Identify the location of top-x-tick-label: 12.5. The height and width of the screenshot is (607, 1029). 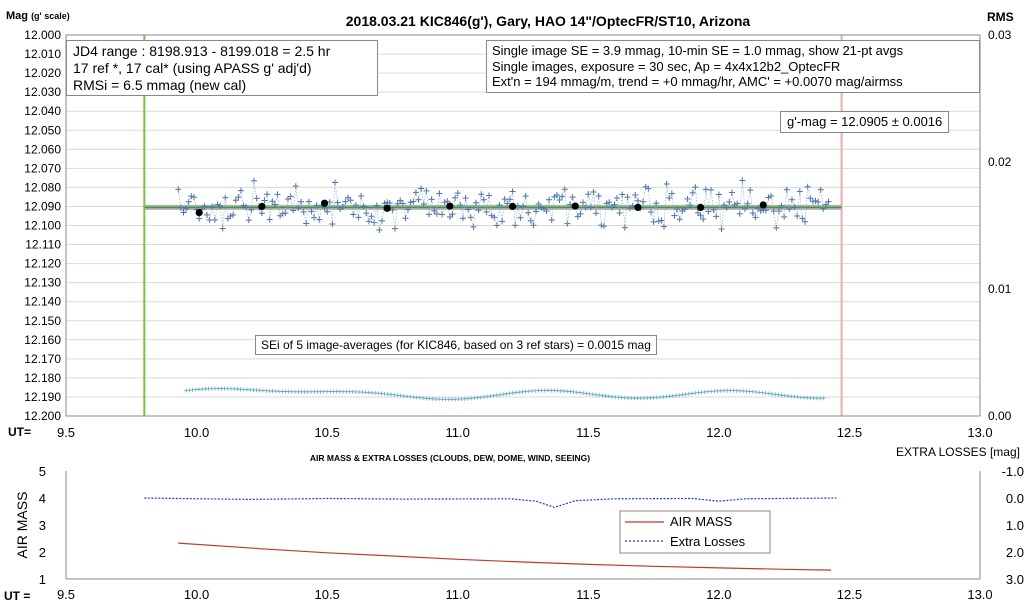
(849, 432).